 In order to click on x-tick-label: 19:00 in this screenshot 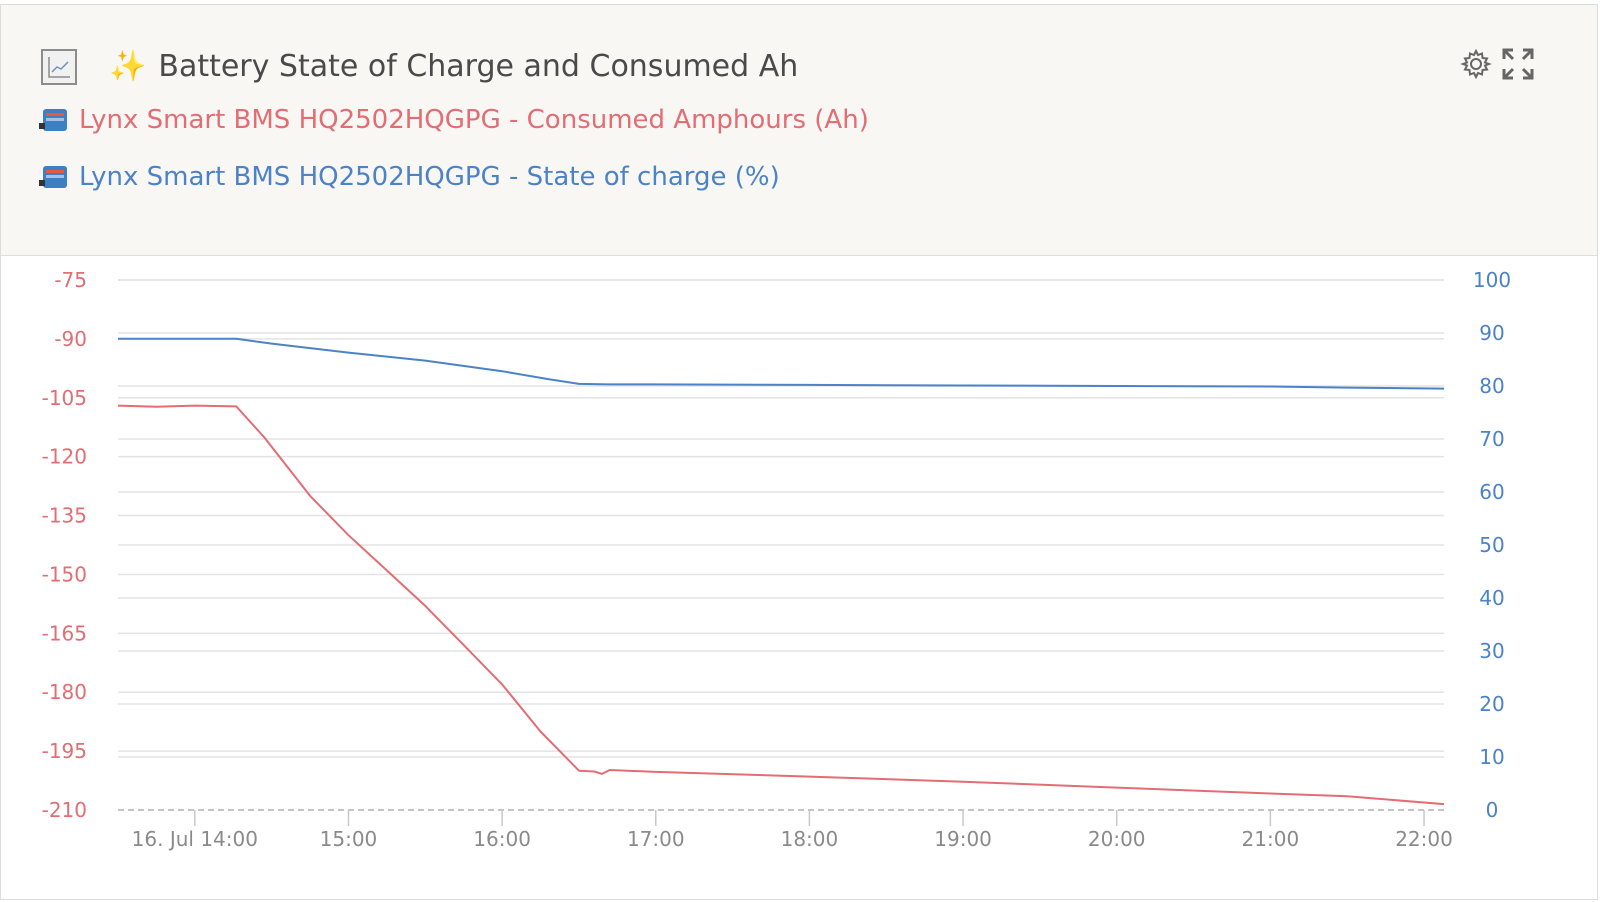, I will do `click(963, 839)`.